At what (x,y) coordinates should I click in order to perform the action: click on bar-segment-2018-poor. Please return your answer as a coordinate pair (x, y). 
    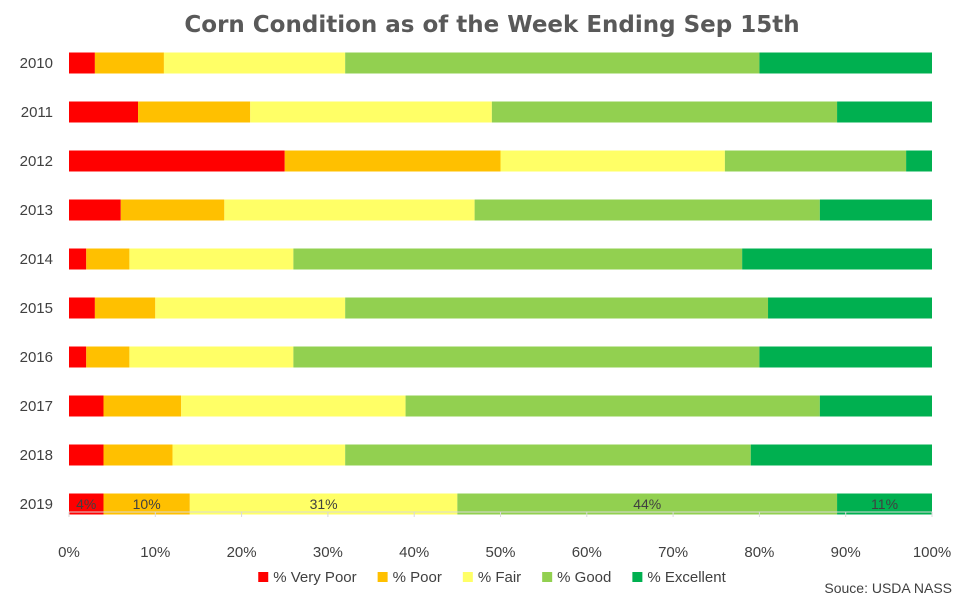
    Looking at the image, I should click on (138, 455).